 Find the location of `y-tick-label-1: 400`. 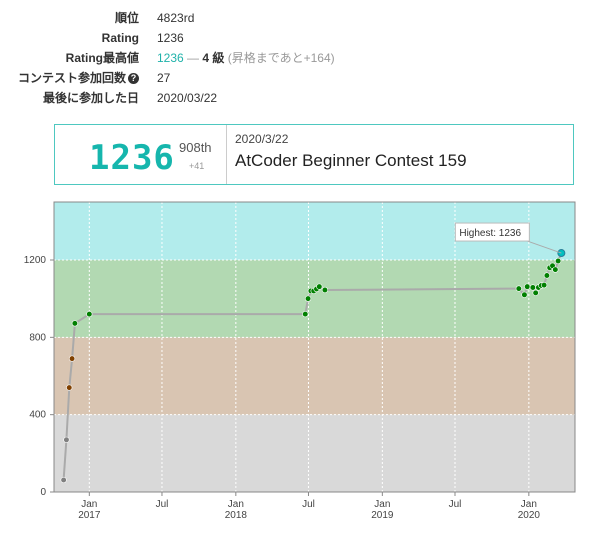

y-tick-label-1: 400 is located at coordinates (37, 415).